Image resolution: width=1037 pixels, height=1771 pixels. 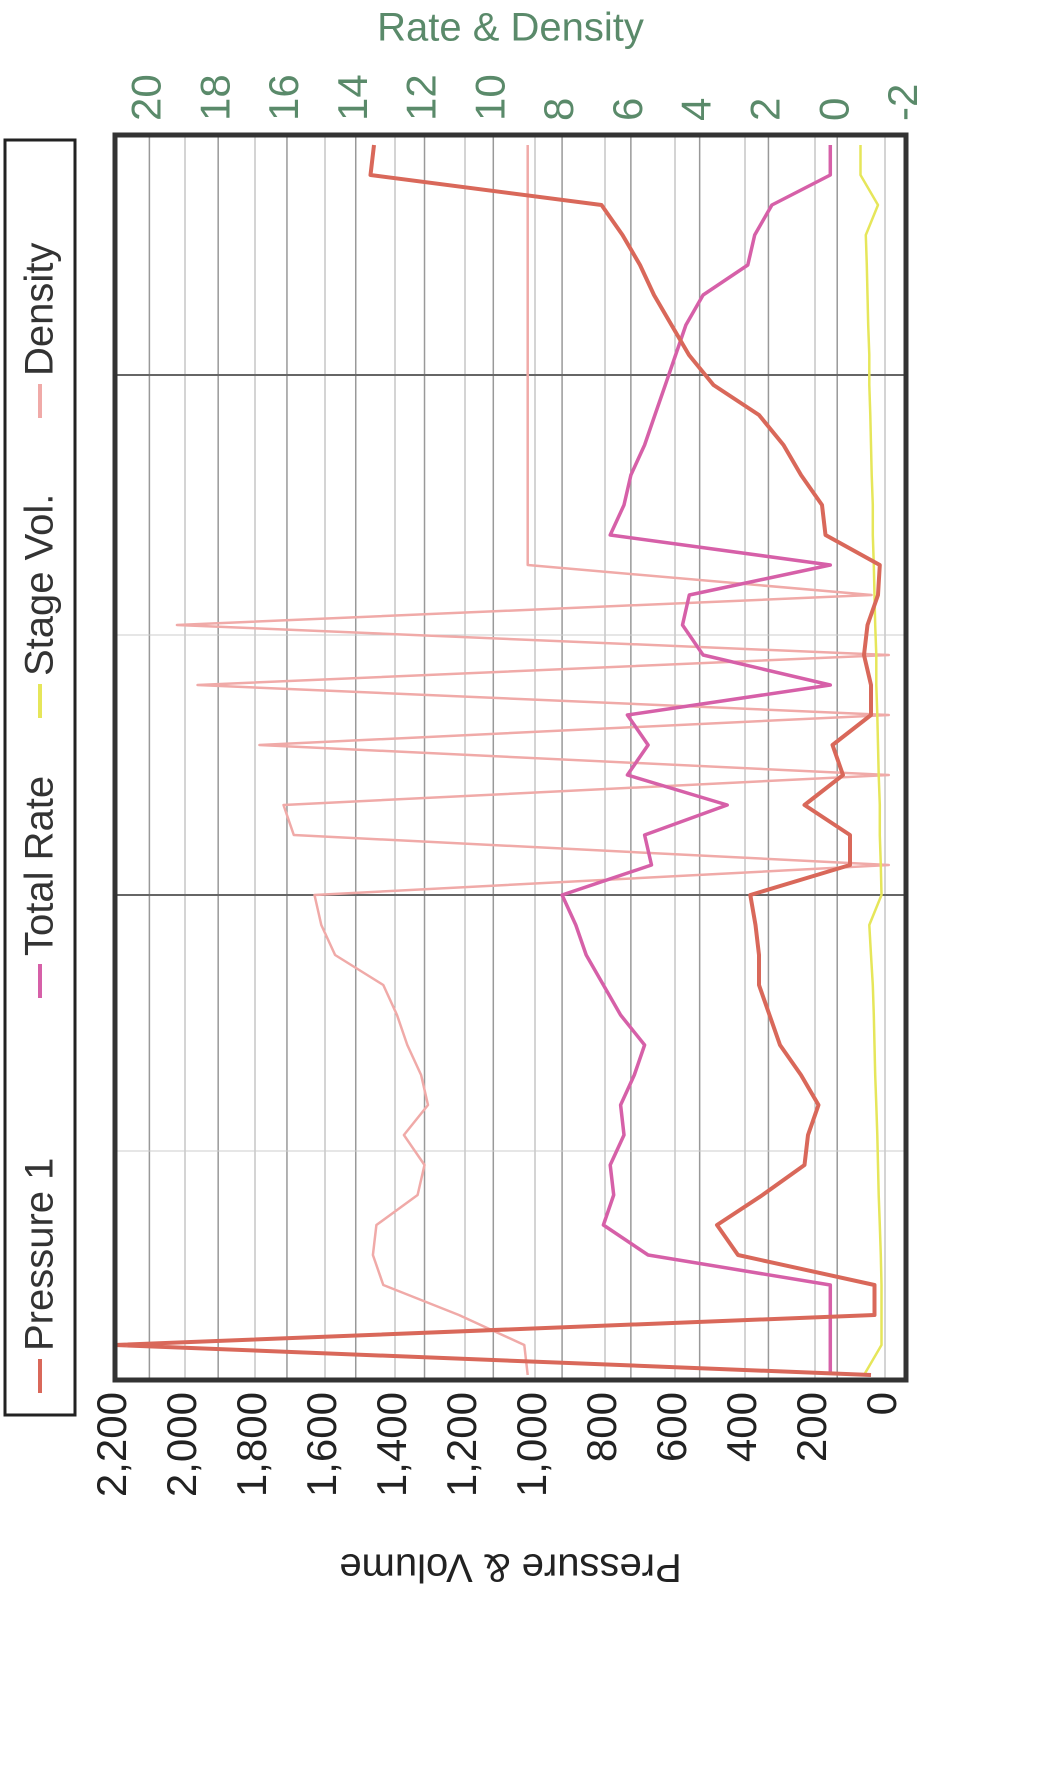 I want to click on y-tick-label: 200, so click(x=811, y=1427).